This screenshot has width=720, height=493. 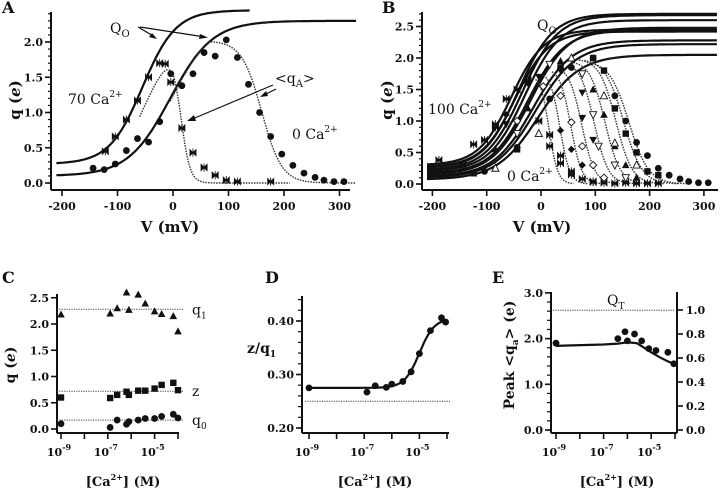 I want to click on panel-a-arrows, so click(x=207, y=73).